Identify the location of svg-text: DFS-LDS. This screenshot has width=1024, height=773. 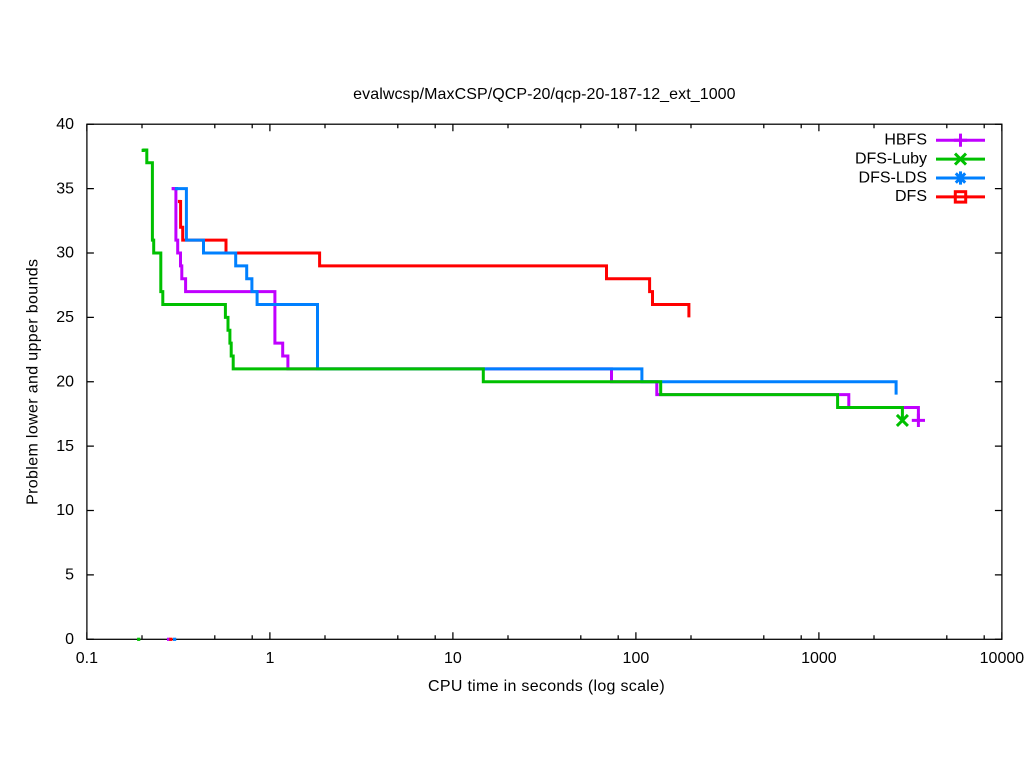
(893, 177).